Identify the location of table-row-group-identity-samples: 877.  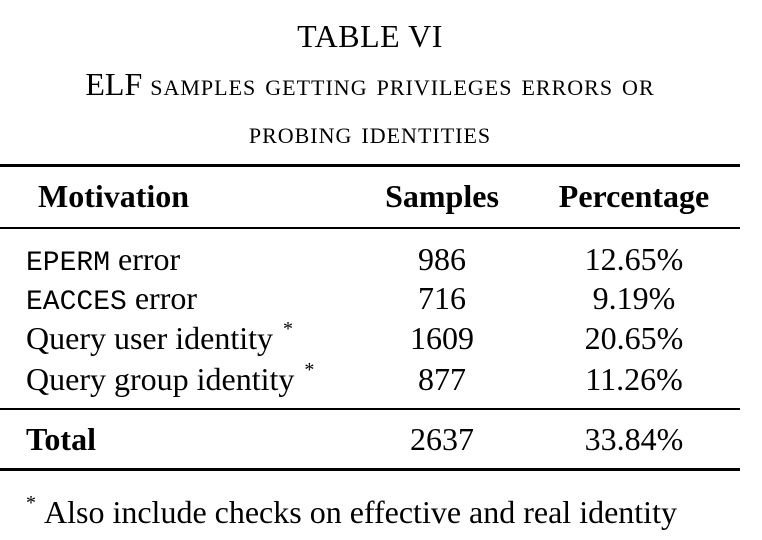
(442, 379).